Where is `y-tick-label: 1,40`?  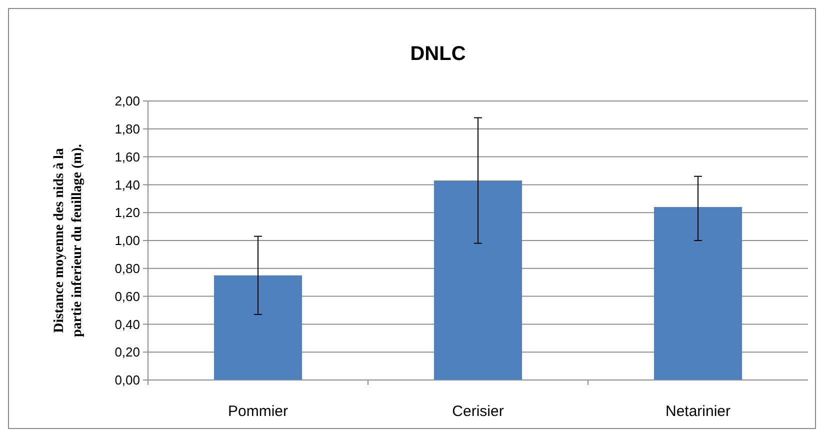 y-tick-label: 1,40 is located at coordinates (127, 184).